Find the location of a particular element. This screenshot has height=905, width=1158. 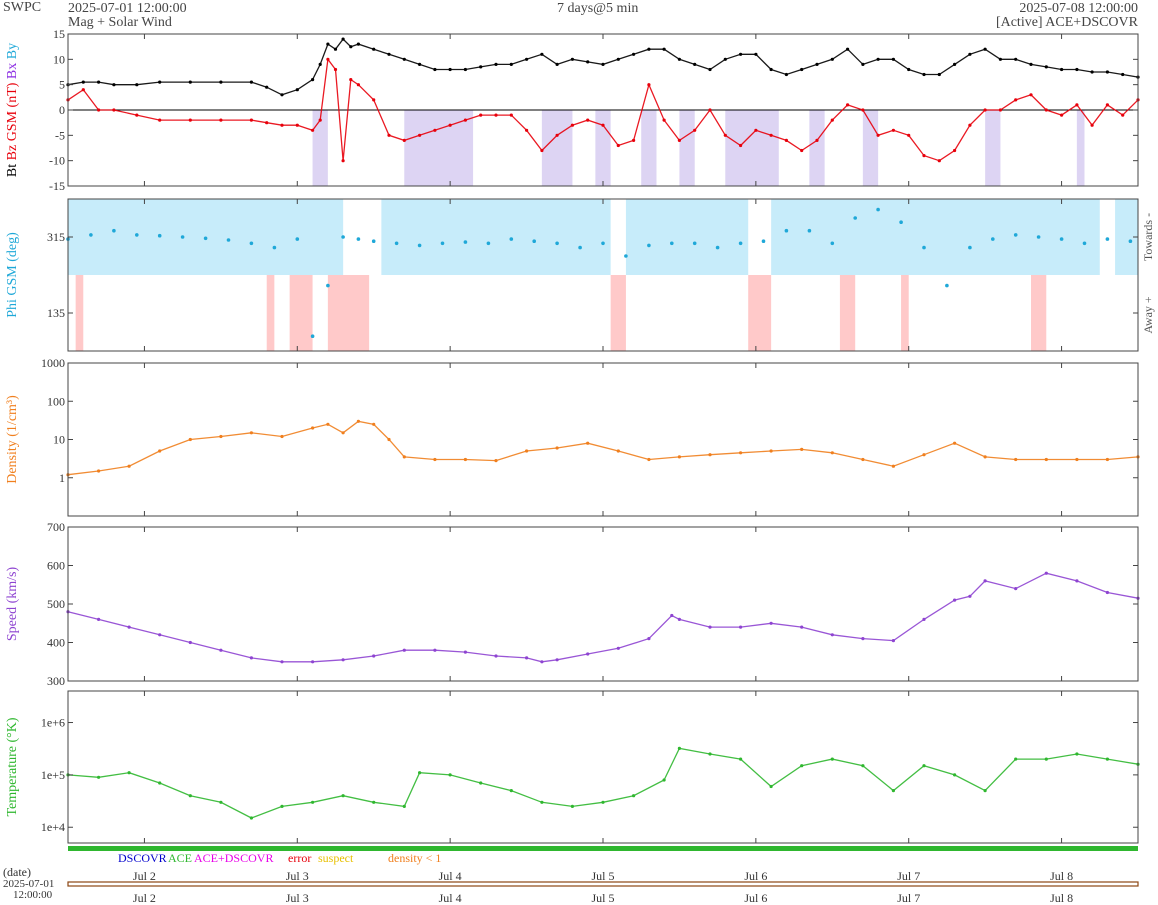

towards-band is located at coordinates (496, 237).